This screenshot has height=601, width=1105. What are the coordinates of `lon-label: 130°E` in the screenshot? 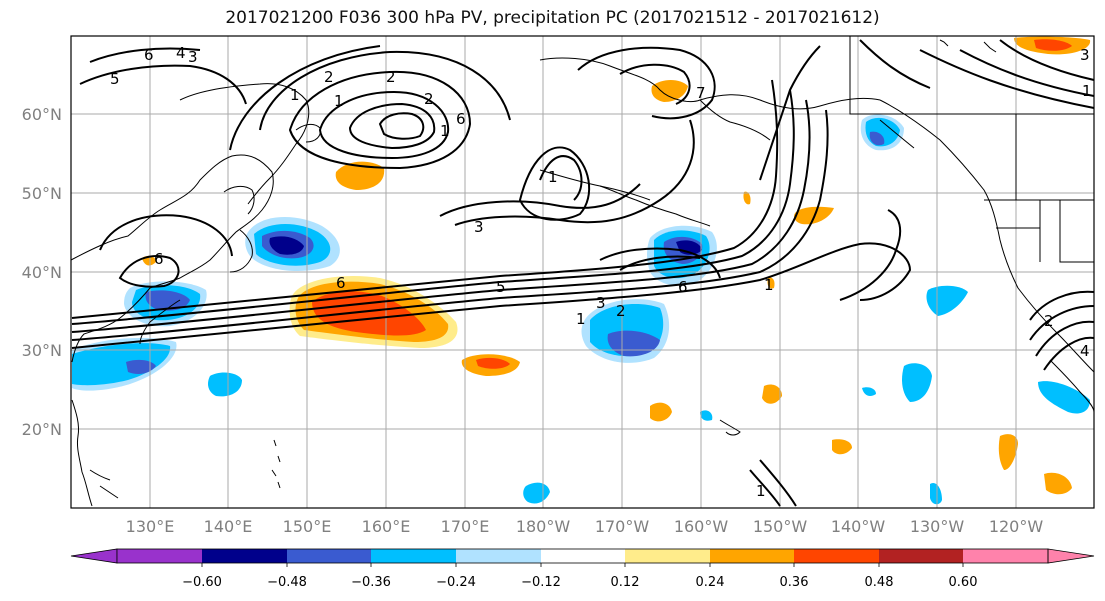 It's located at (150, 526).